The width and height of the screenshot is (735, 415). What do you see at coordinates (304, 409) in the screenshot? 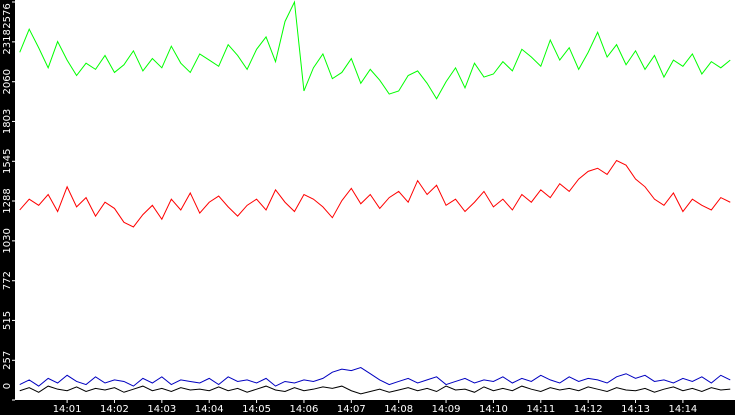
I see `x-tick-label: 14:06` at bounding box center [304, 409].